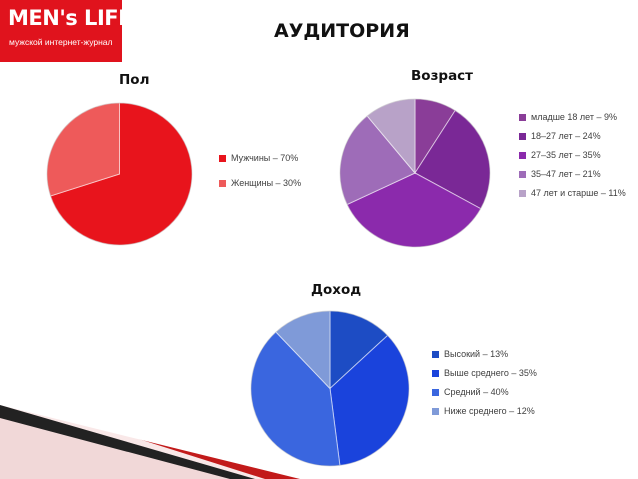 The image size is (638, 479). Describe the element at coordinates (342, 31) in the screenshot. I see `page-title: АУДИТОРИЯ` at that location.